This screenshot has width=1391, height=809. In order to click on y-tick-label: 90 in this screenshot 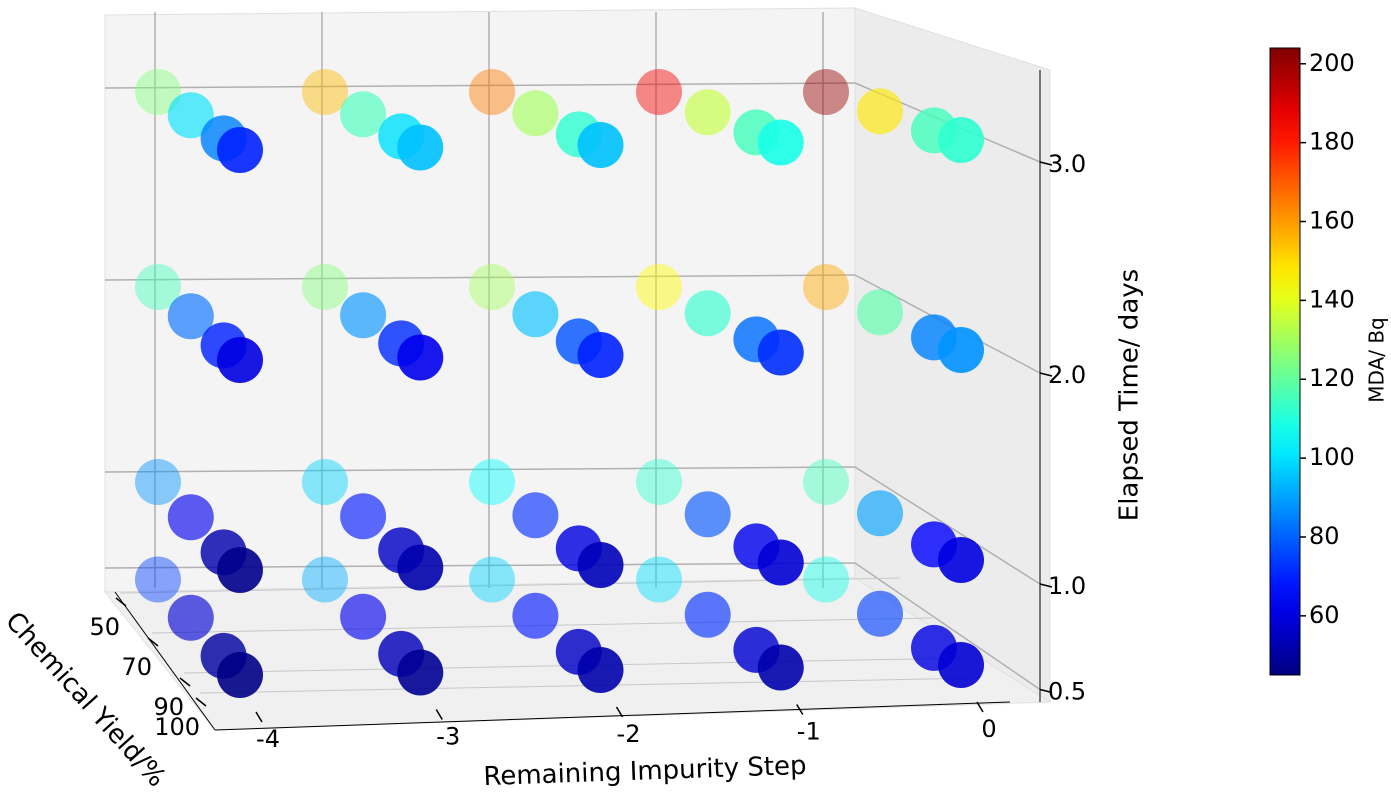, I will do `click(168, 707)`.